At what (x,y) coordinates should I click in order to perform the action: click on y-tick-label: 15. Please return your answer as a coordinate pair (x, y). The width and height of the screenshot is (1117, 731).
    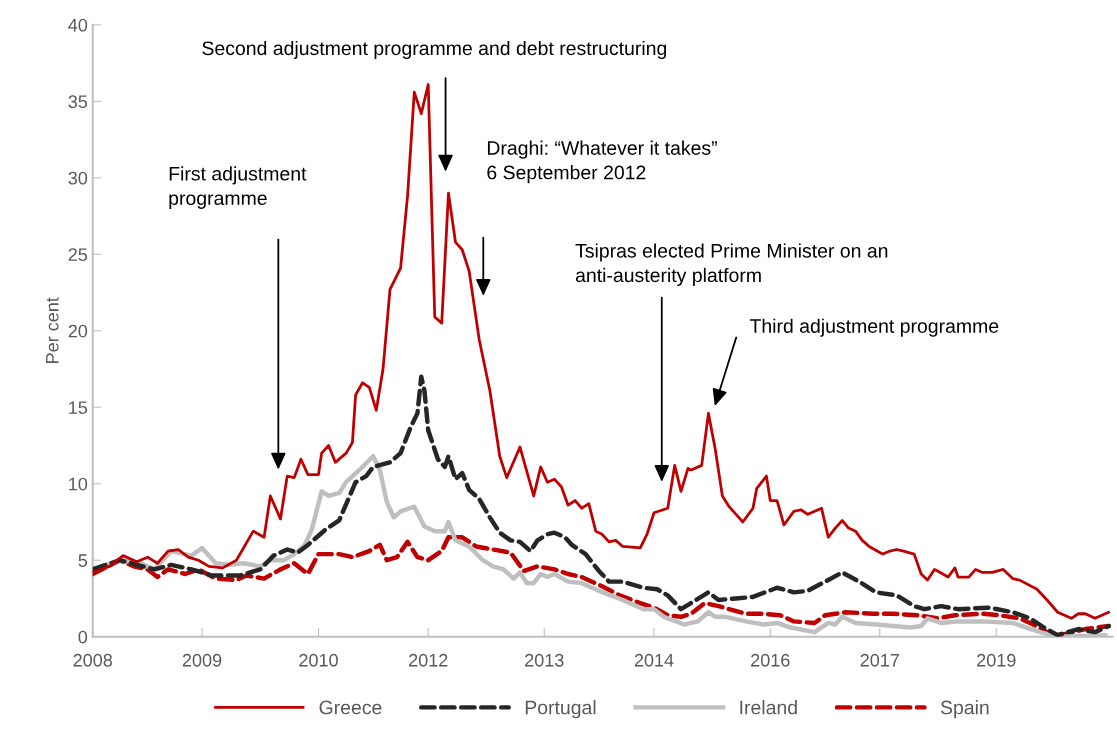
    Looking at the image, I should click on (78, 407).